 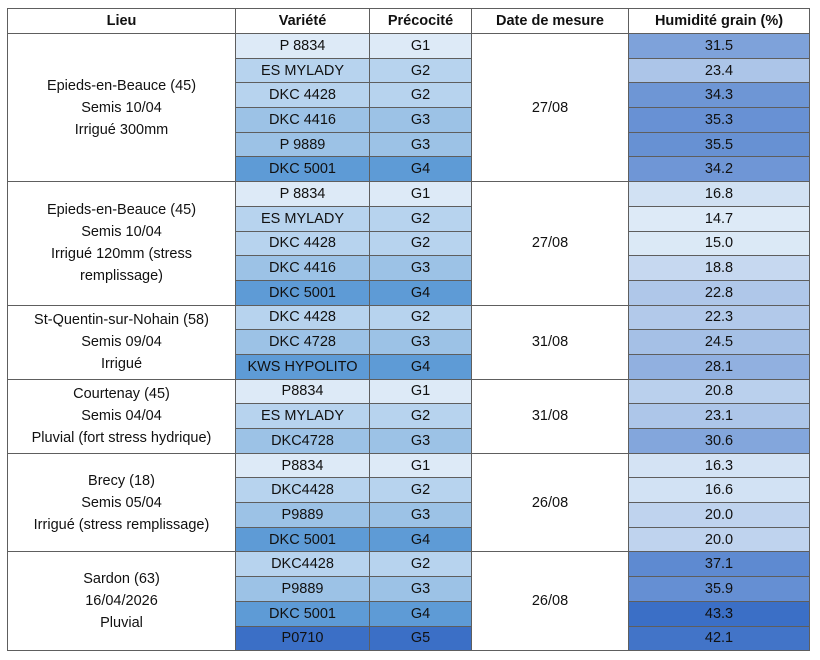 What do you see at coordinates (719, 169) in the screenshot?
I see `humidite-cell: 34.2` at bounding box center [719, 169].